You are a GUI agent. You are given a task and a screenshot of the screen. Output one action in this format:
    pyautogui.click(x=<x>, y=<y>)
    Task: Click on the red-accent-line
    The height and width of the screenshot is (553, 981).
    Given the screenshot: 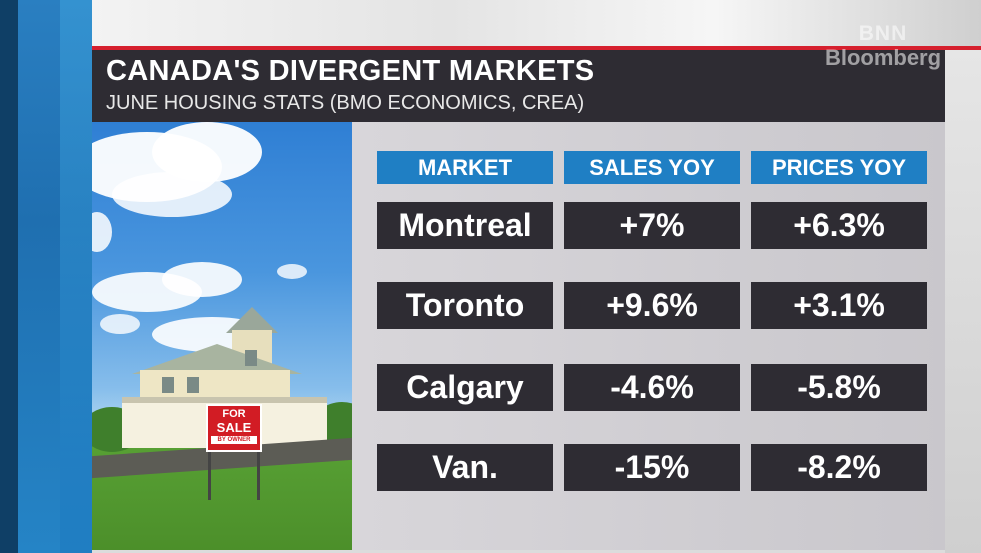 What is the action you would take?
    pyautogui.click(x=536, y=48)
    